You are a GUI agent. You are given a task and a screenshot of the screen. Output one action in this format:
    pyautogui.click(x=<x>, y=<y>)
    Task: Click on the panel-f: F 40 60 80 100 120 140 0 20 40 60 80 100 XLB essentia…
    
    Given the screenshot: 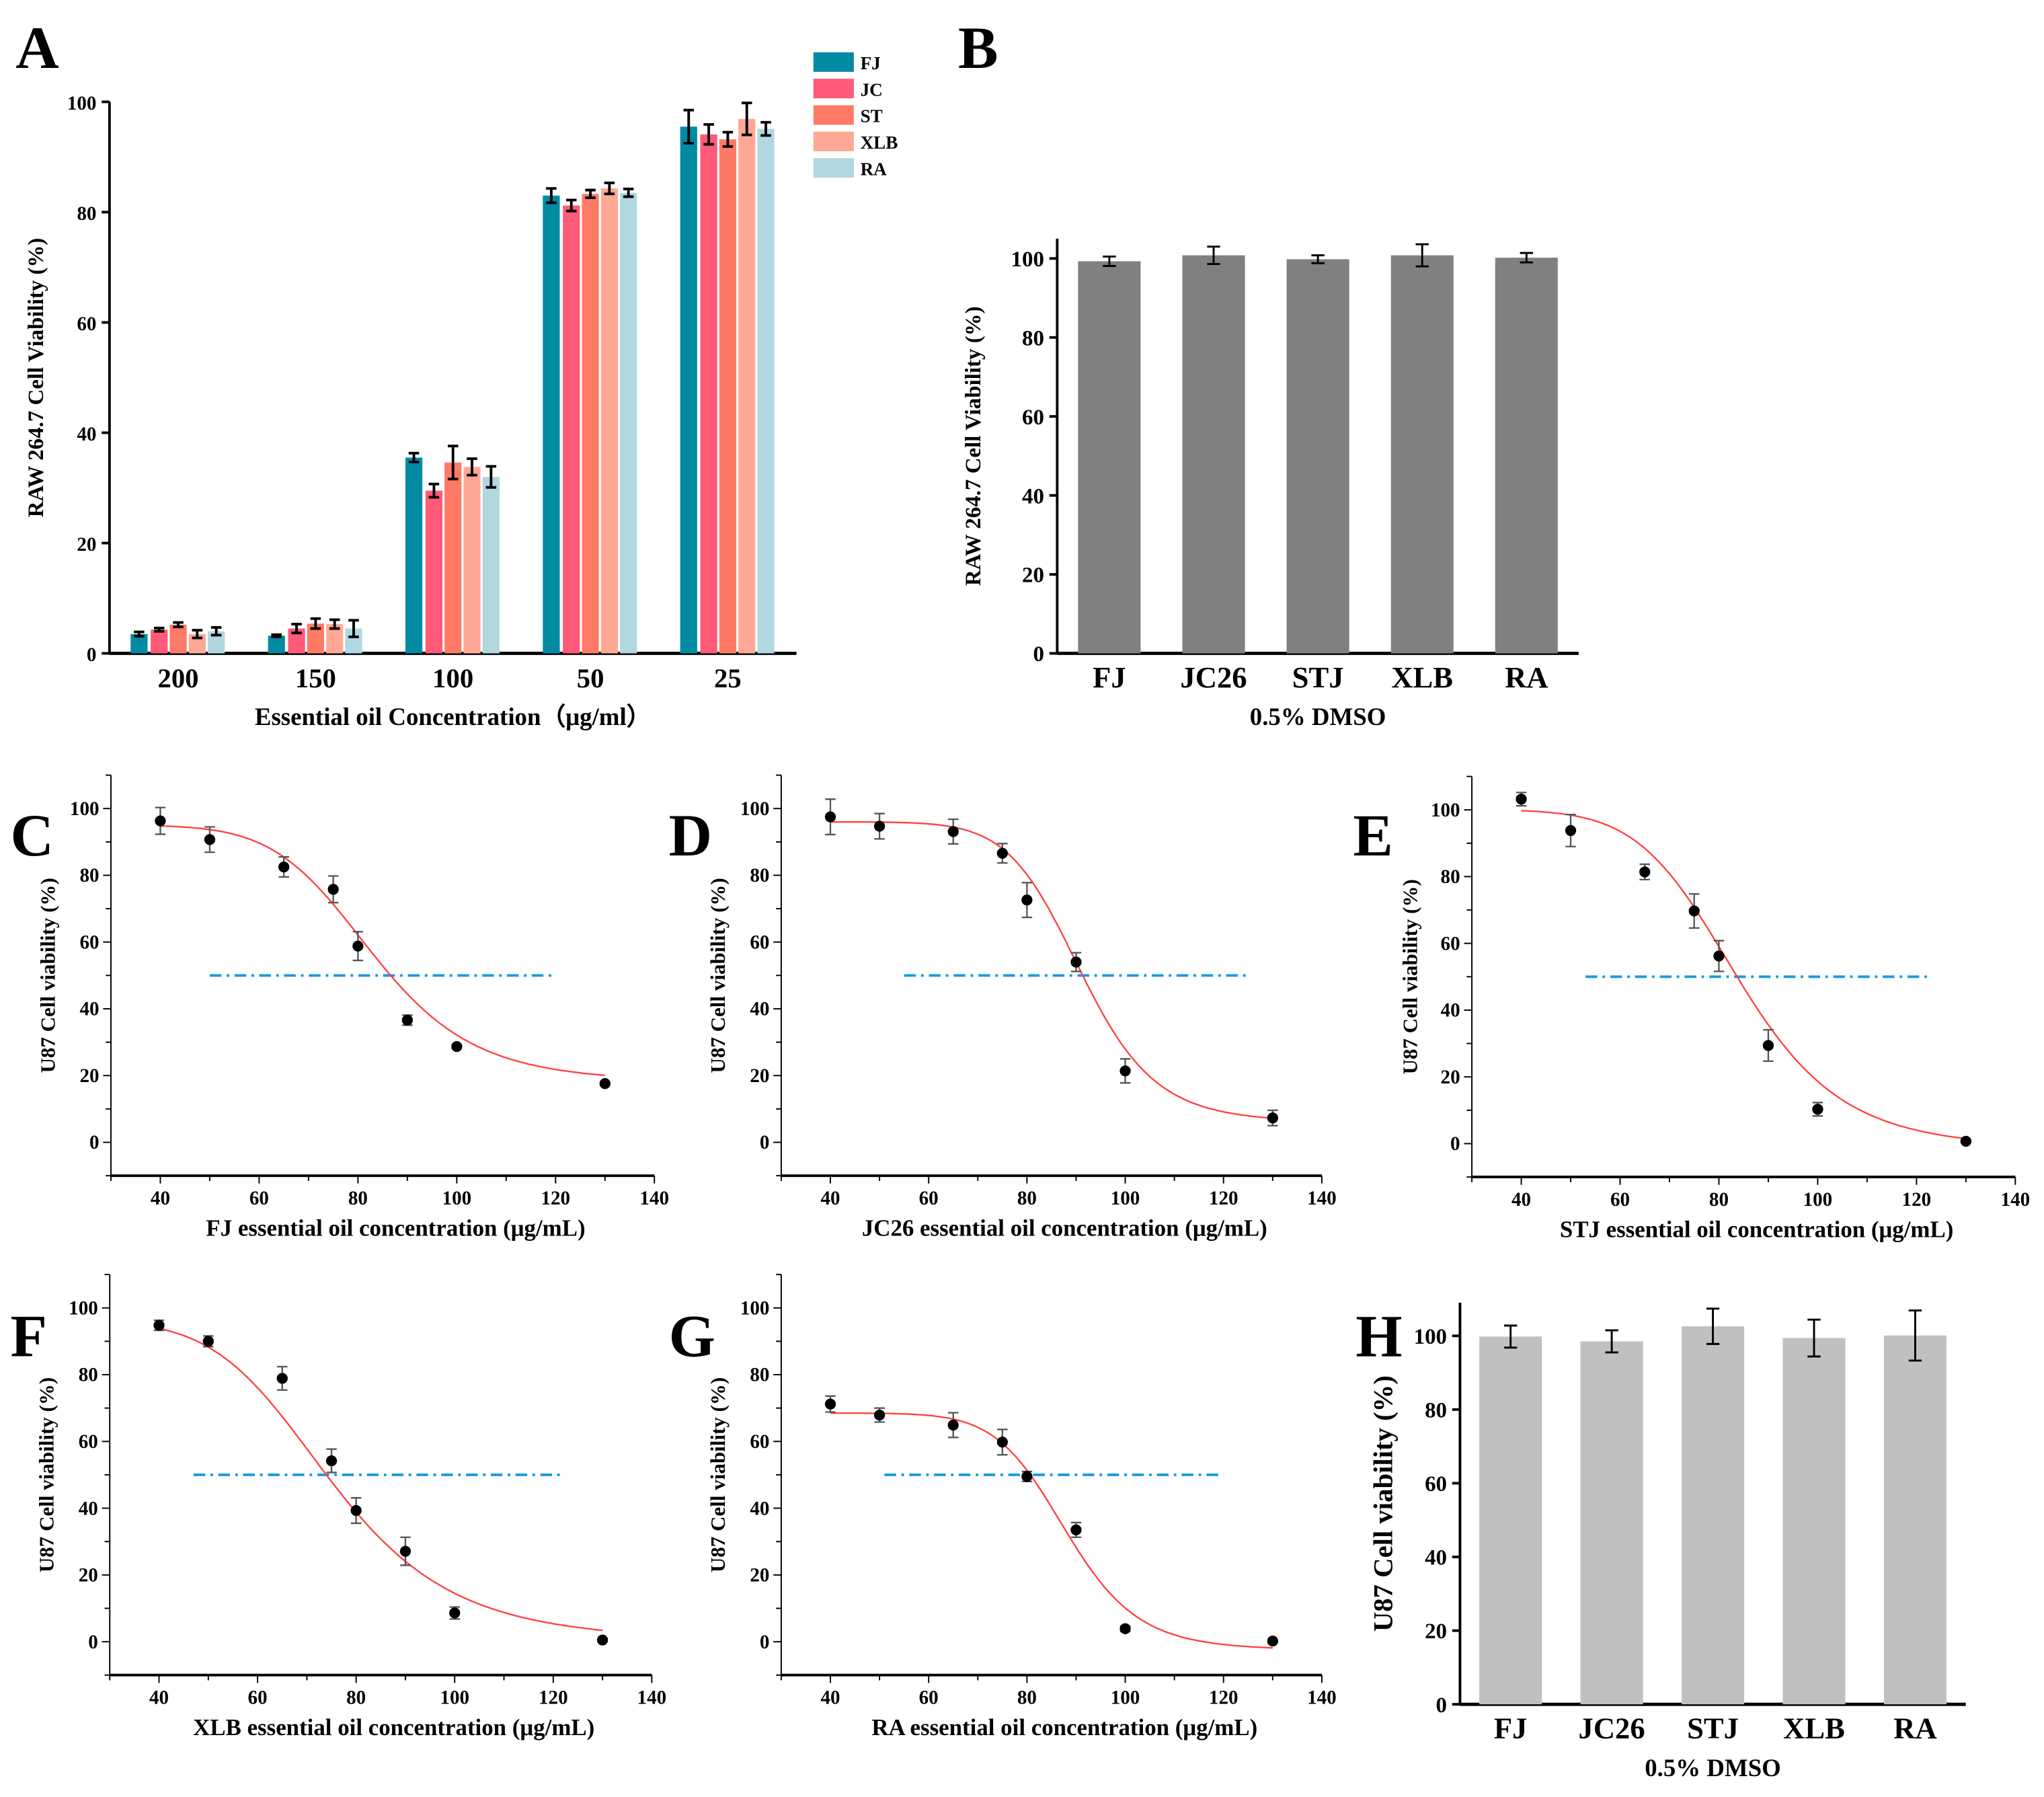 What is the action you would take?
    pyautogui.click(x=338, y=1507)
    